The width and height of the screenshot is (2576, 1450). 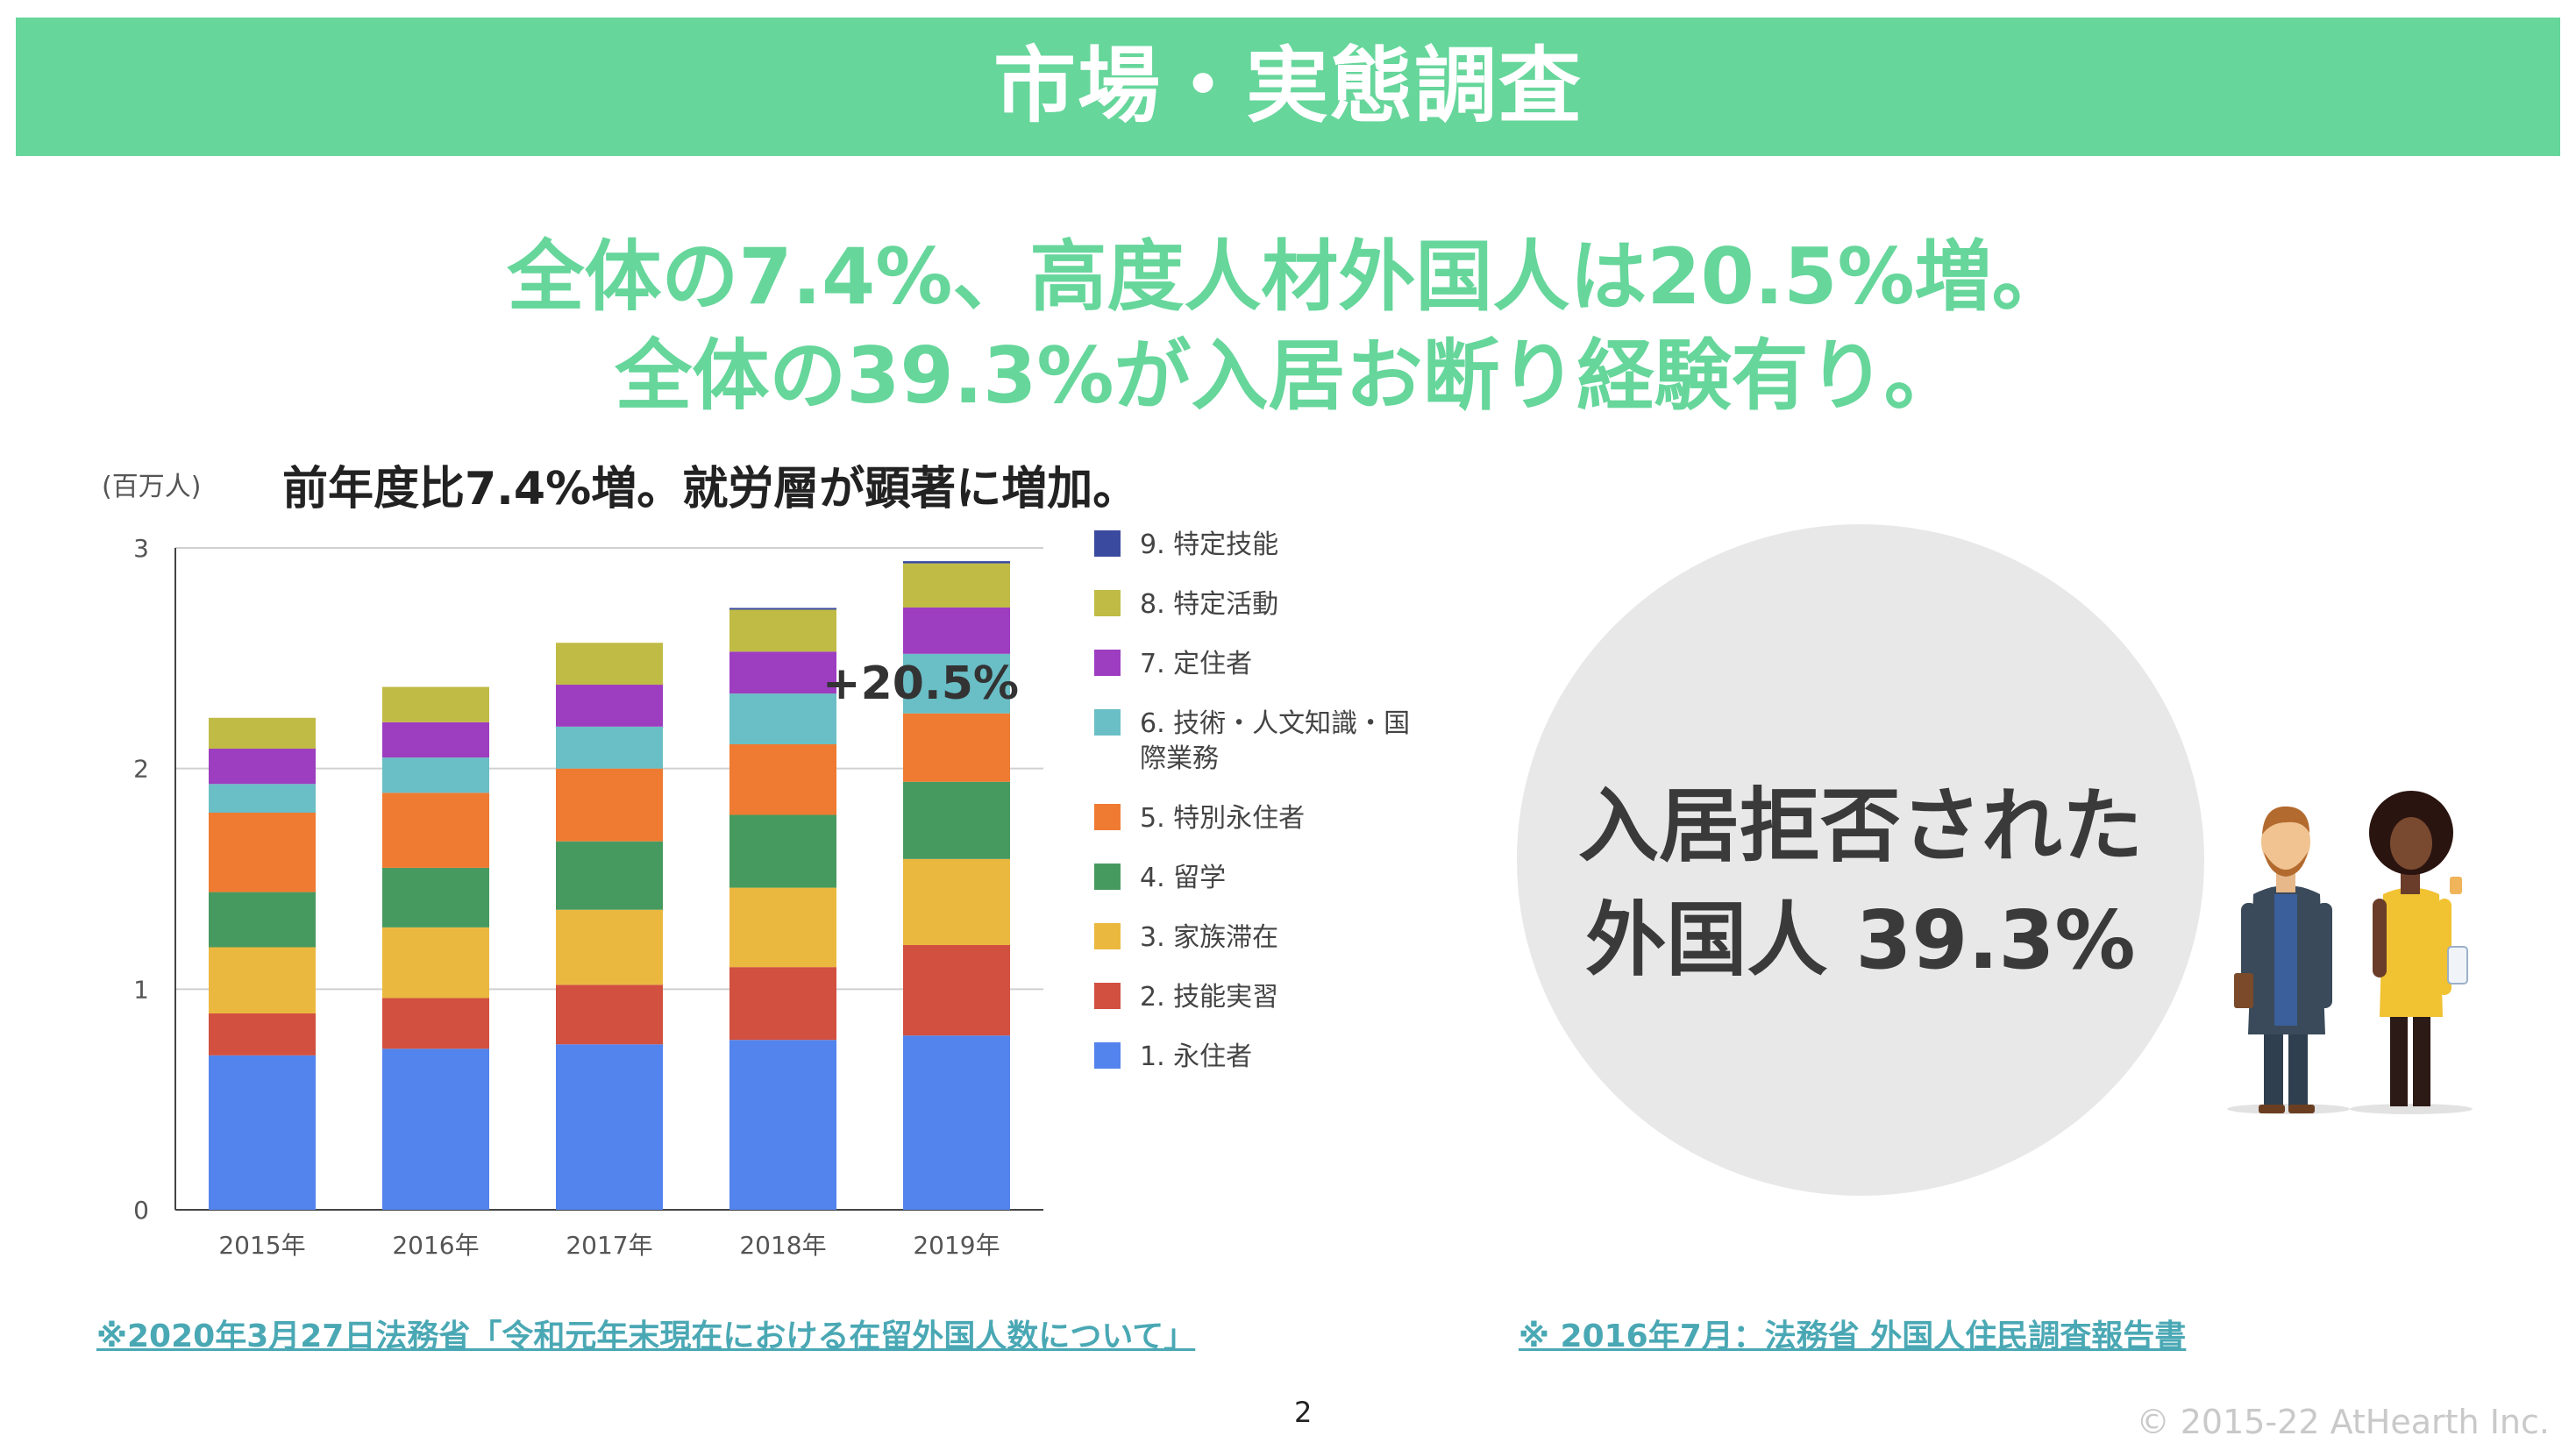 What do you see at coordinates (710, 489) in the screenshot?
I see `chart-title: 前年度比7.4%増。就労層が顕著に増加。` at bounding box center [710, 489].